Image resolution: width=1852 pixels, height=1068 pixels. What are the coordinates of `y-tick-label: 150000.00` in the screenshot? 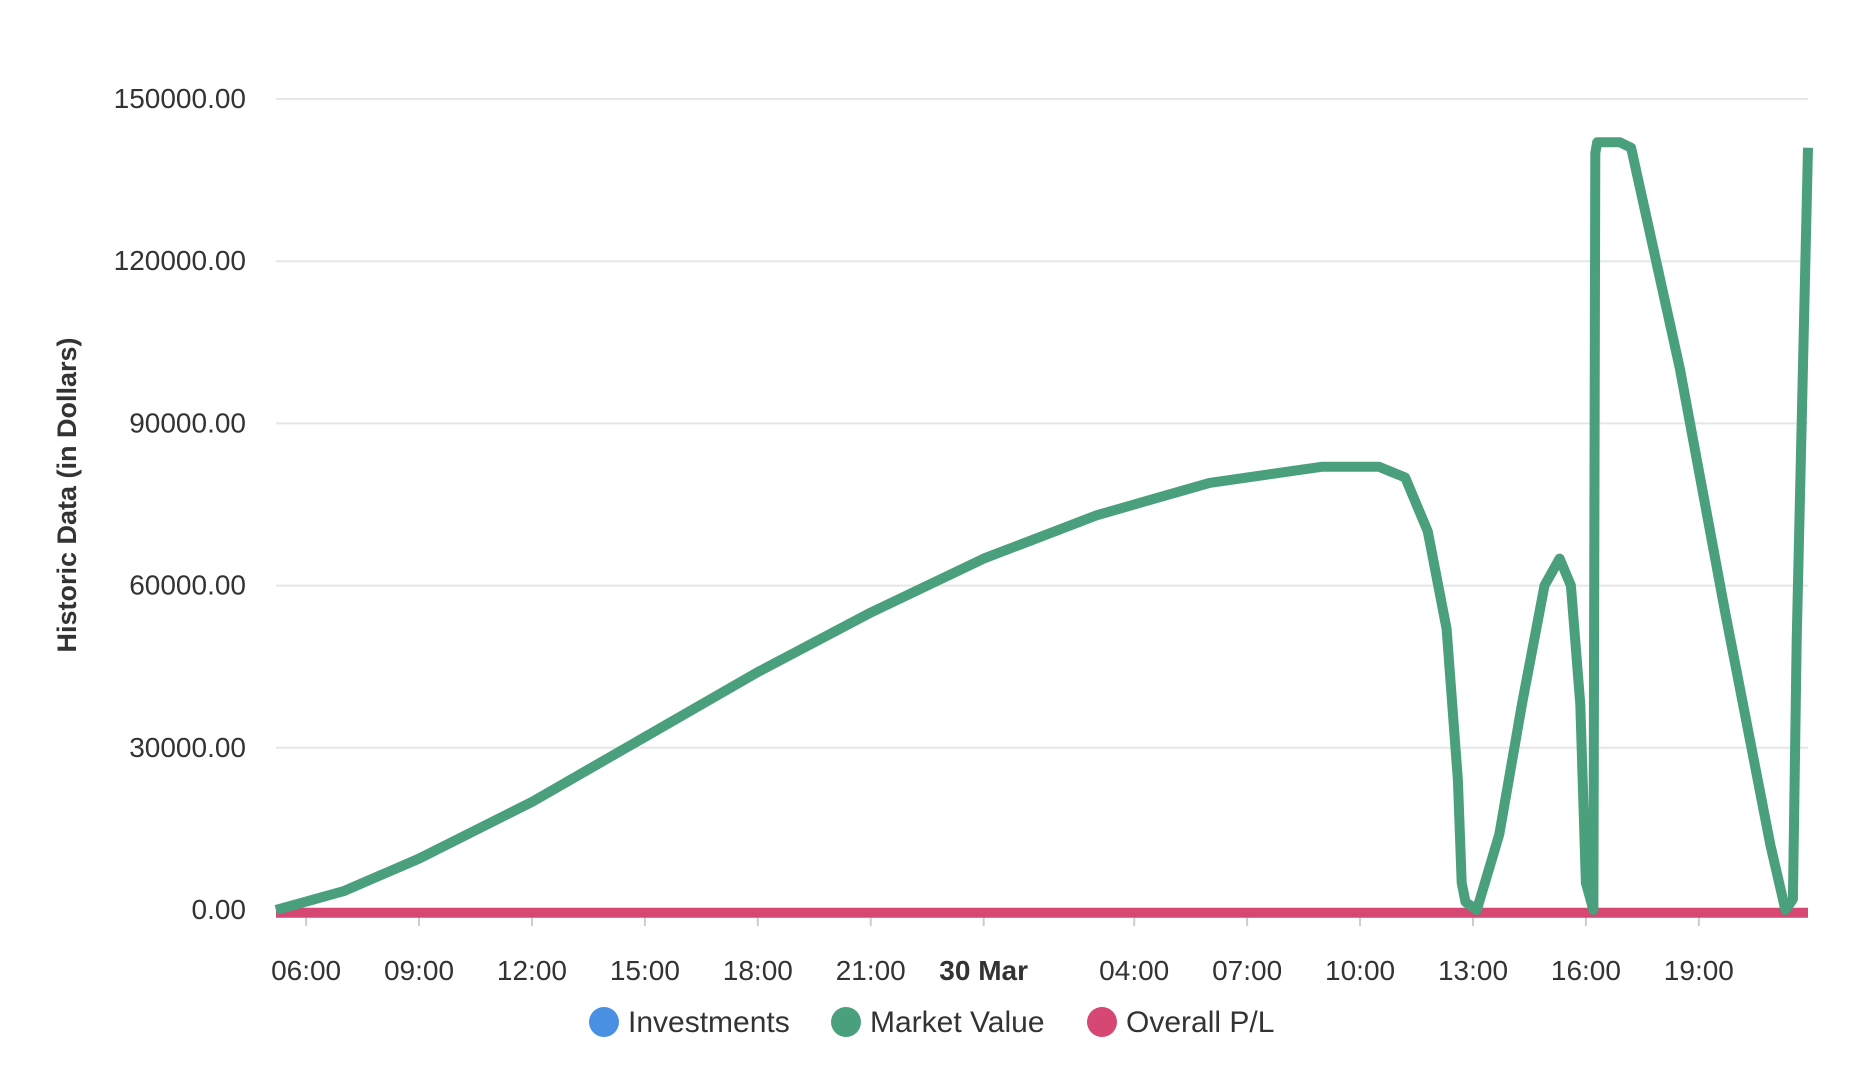 It's located at (180, 98).